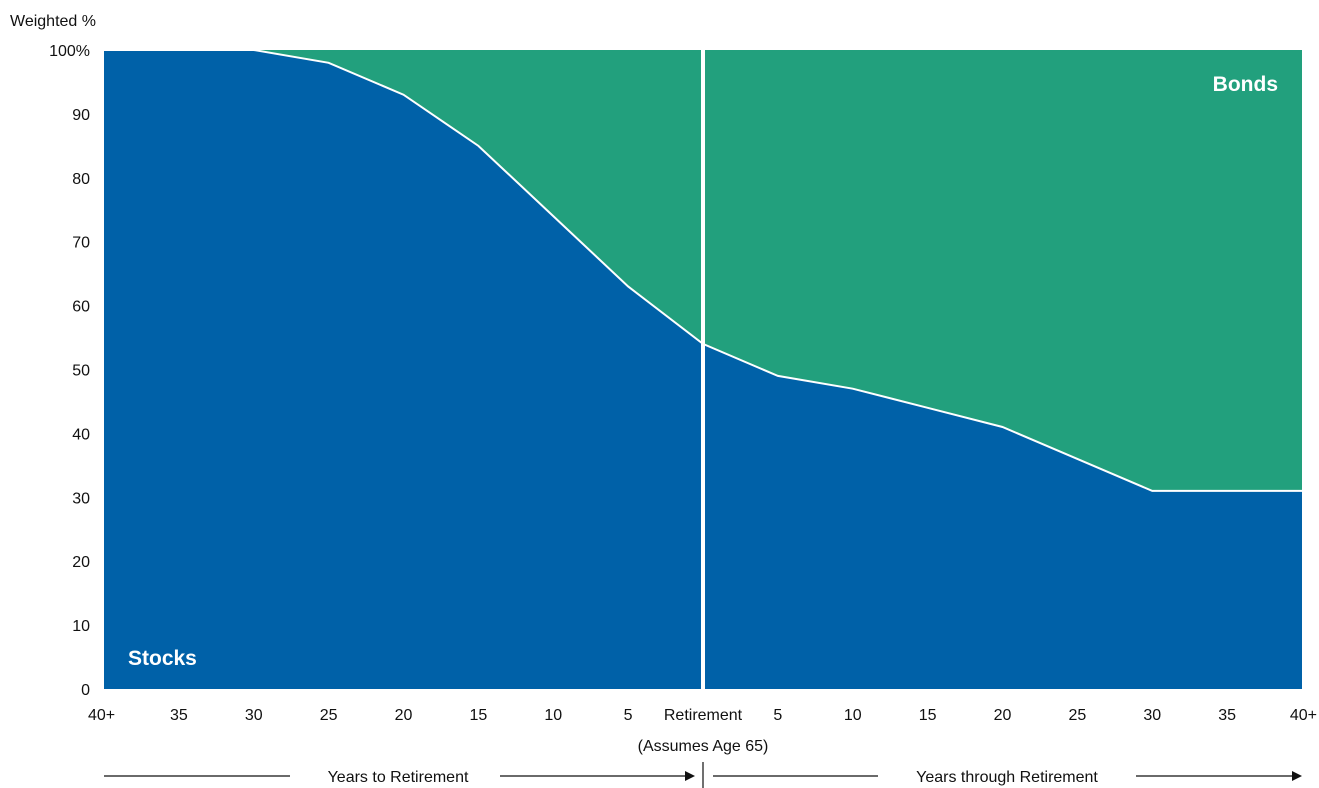 This screenshot has height=788, width=1319. Describe the element at coordinates (81, 434) in the screenshot. I see `y-tick-label: 40` at that location.